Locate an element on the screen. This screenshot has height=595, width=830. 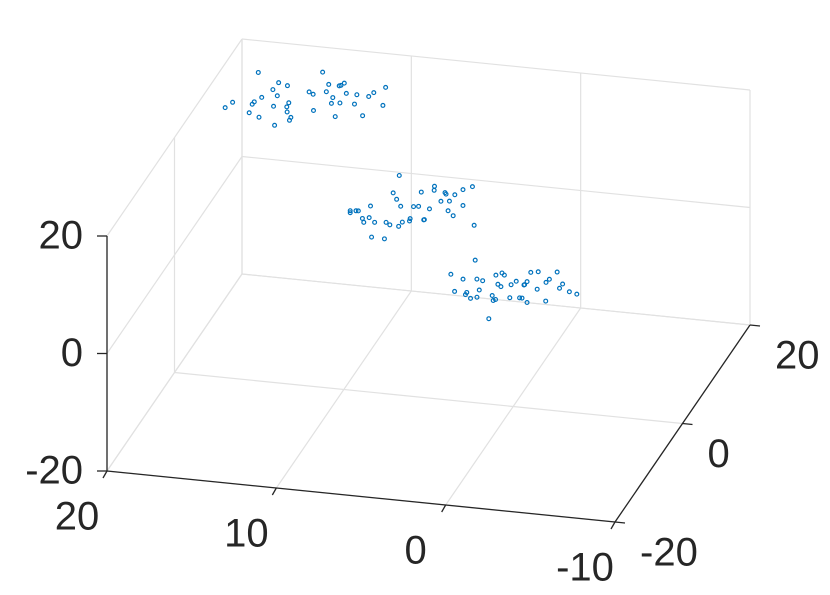
z-tick-label: 20 is located at coordinates (61, 236).